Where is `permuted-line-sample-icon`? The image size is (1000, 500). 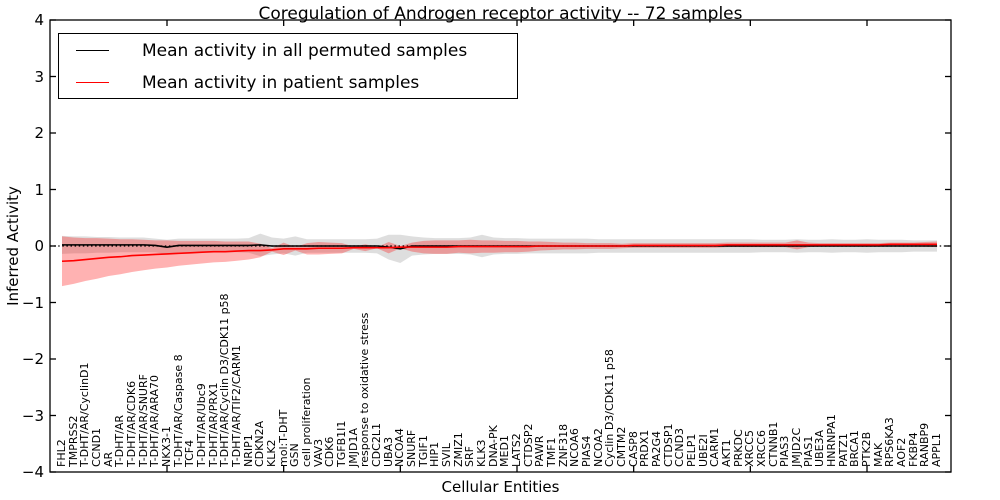 permuted-line-sample-icon is located at coordinates (92, 50).